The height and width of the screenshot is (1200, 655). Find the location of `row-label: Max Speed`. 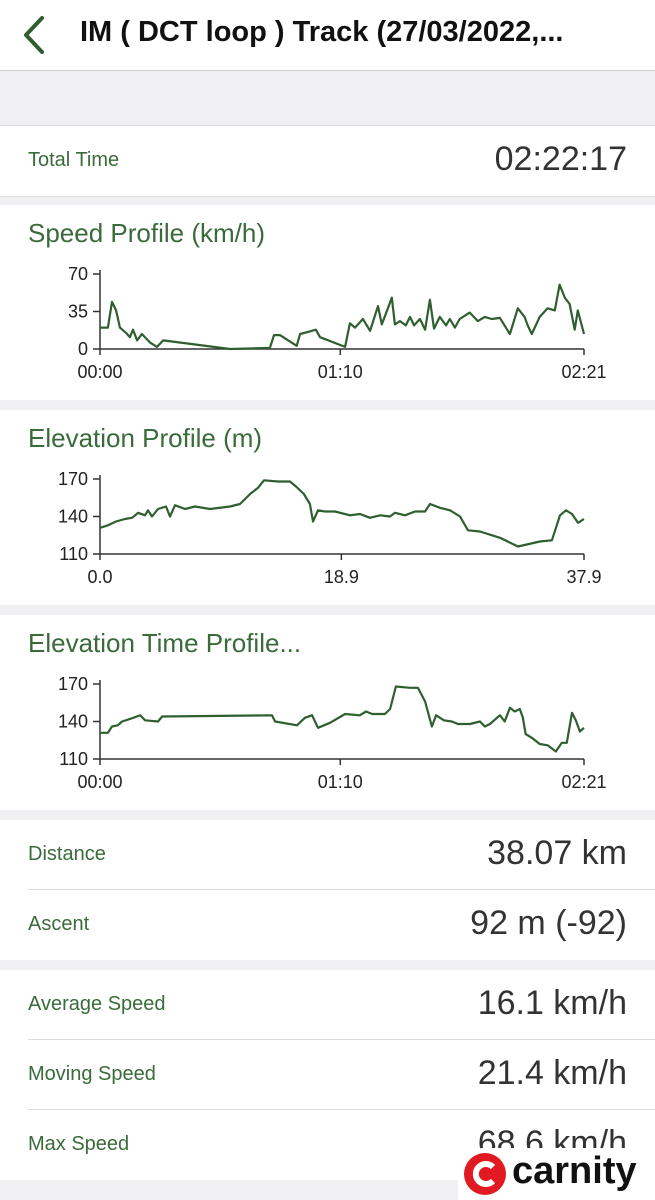

row-label: Max Speed is located at coordinates (79, 1144).